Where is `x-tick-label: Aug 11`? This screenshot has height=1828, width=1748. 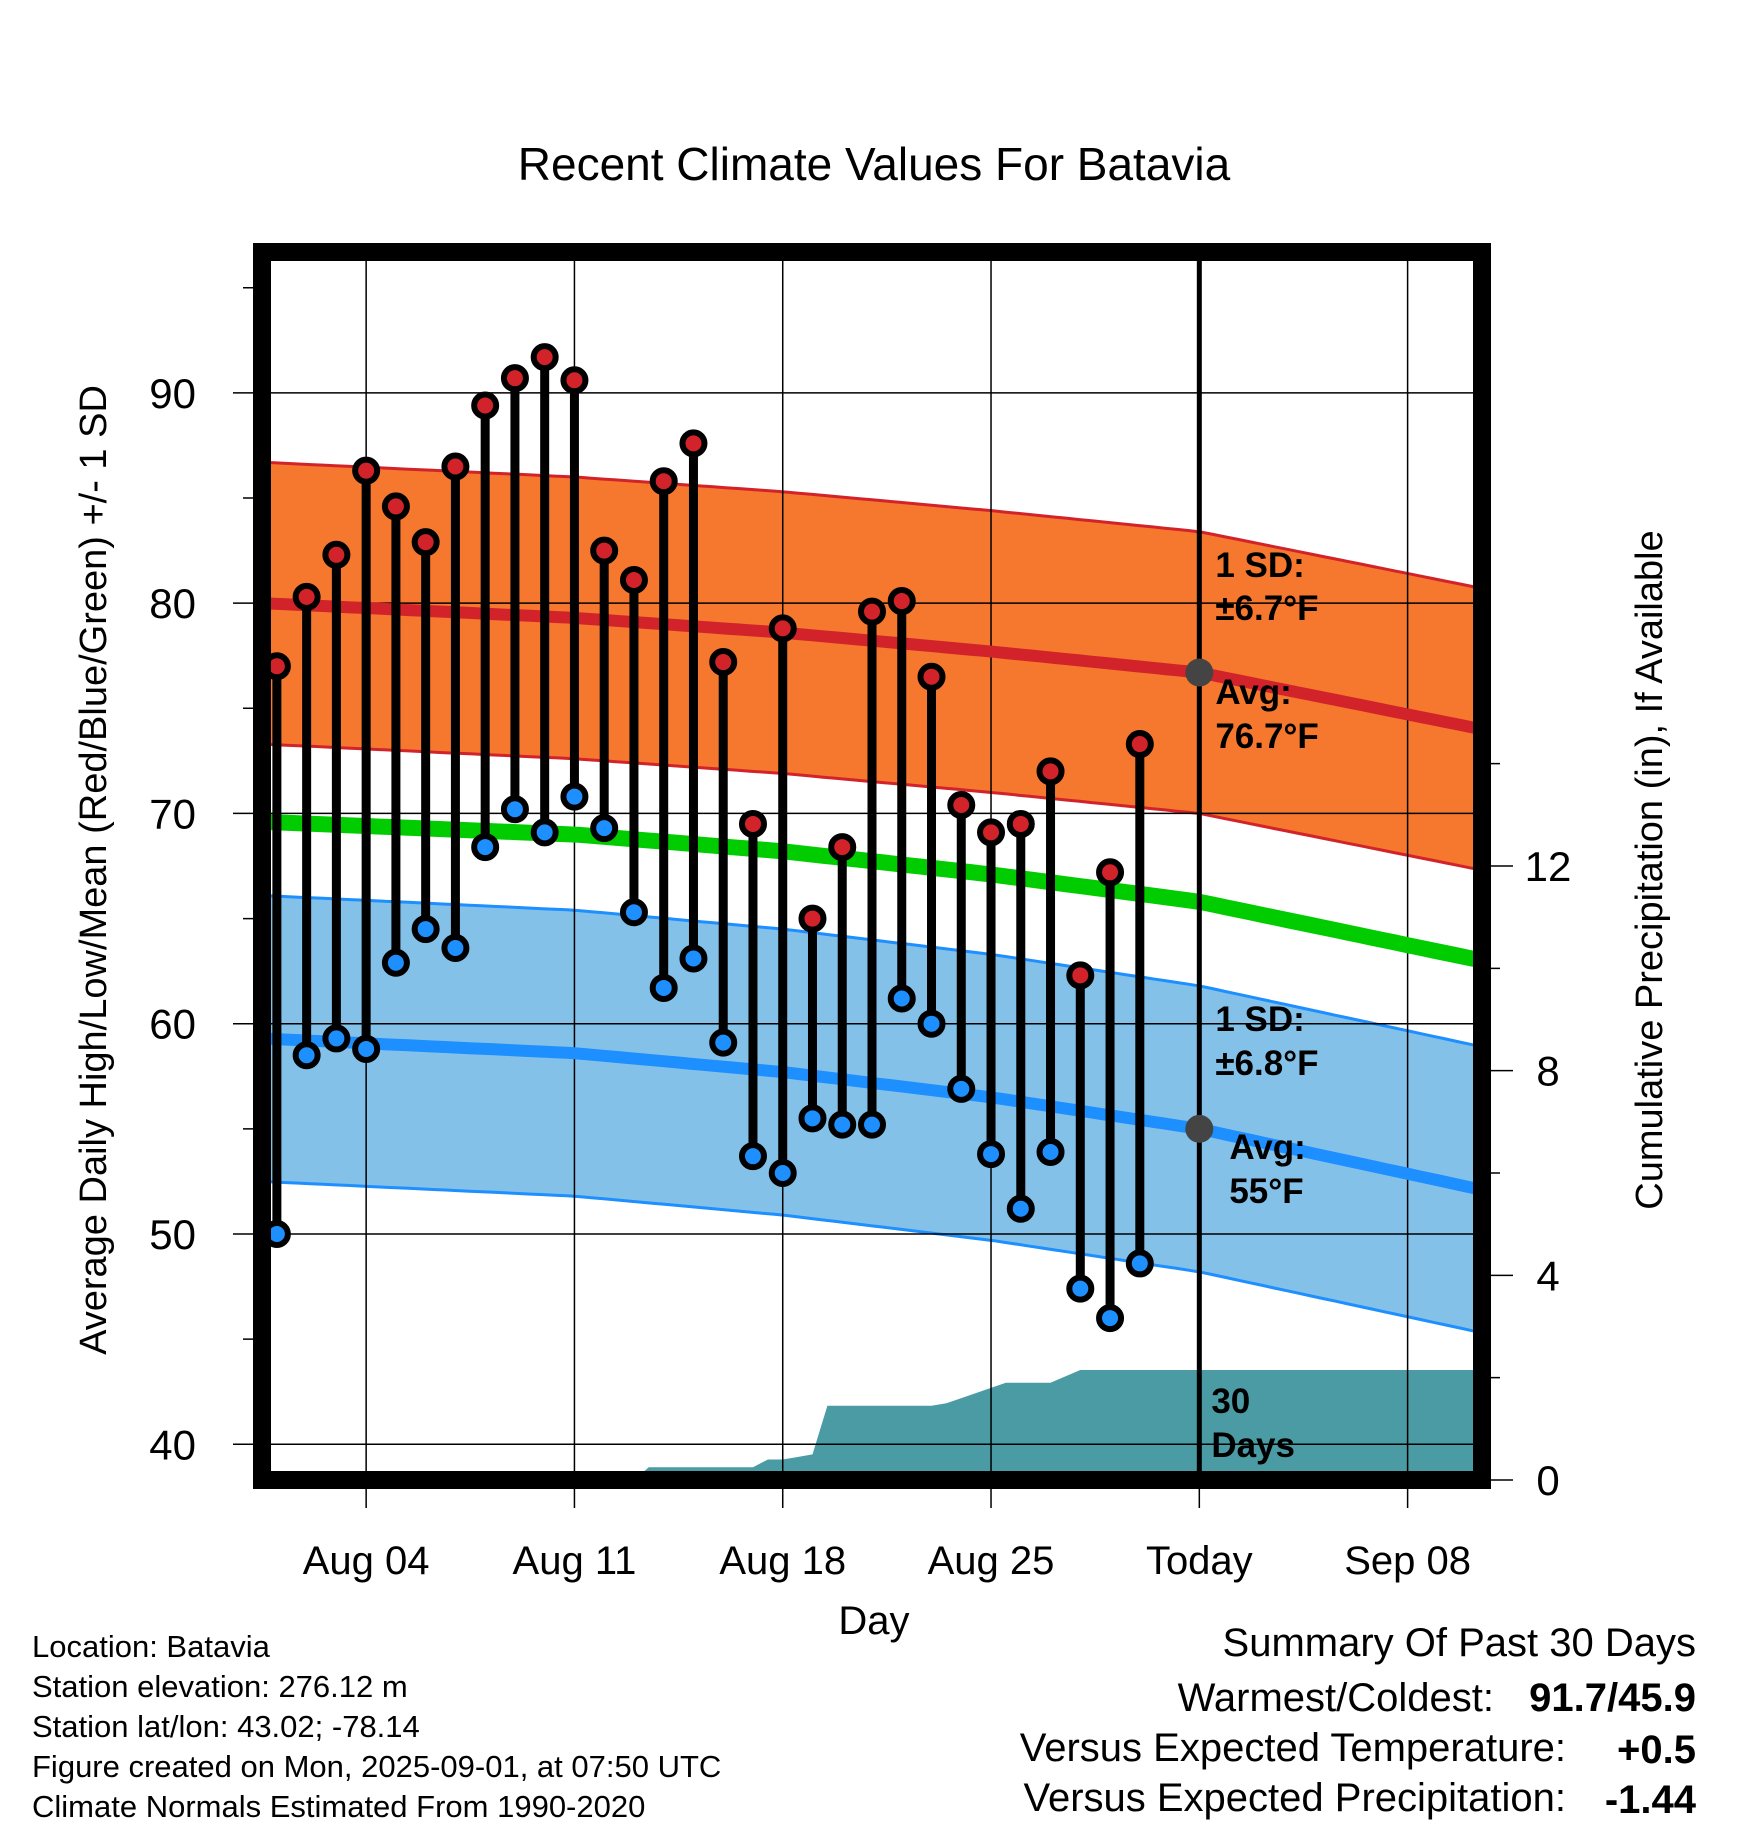 x-tick-label: Aug 11 is located at coordinates (575, 1561).